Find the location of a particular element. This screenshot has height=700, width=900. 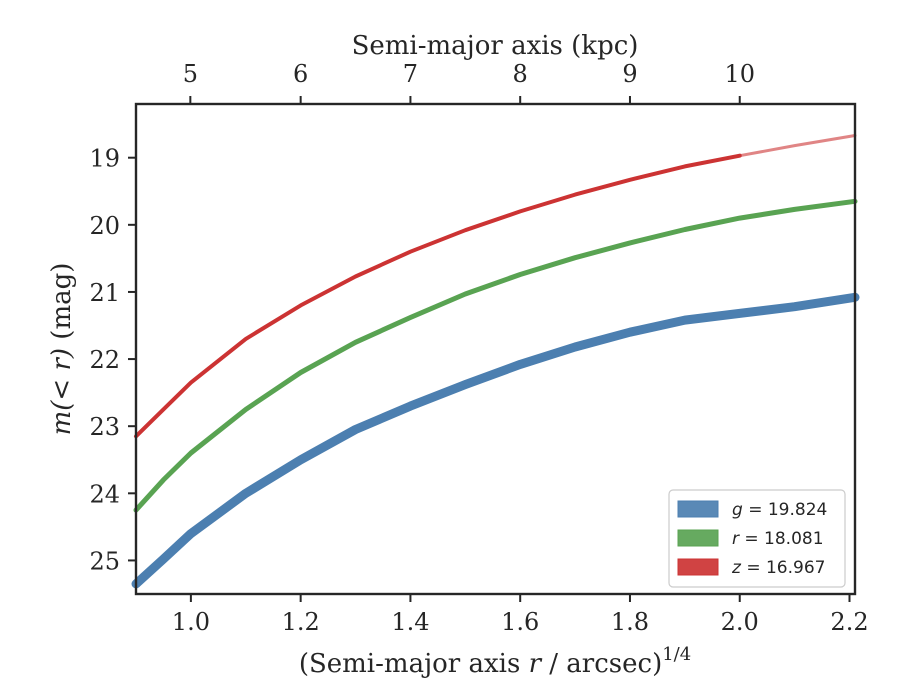

legend-label-z: z = 16.967 is located at coordinates (778, 568).